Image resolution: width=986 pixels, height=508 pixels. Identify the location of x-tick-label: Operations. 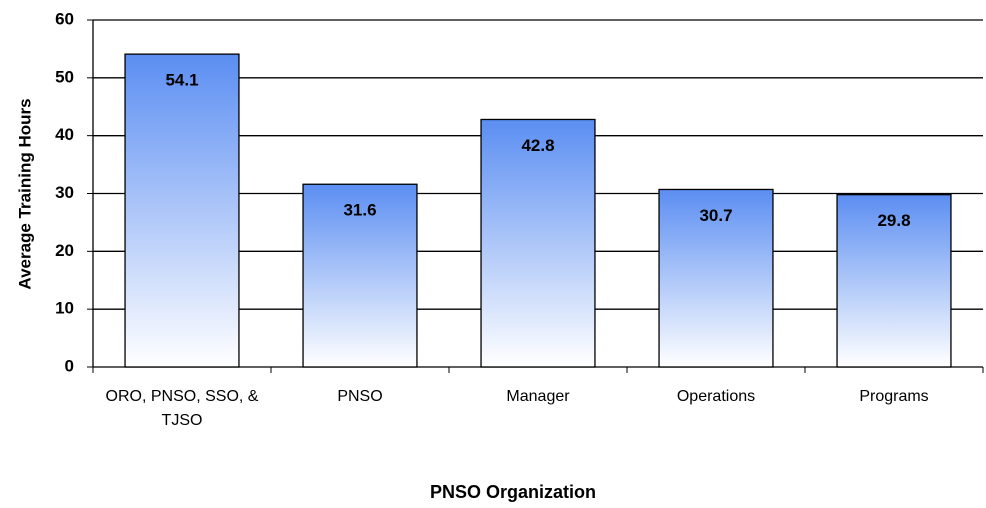
(716, 396).